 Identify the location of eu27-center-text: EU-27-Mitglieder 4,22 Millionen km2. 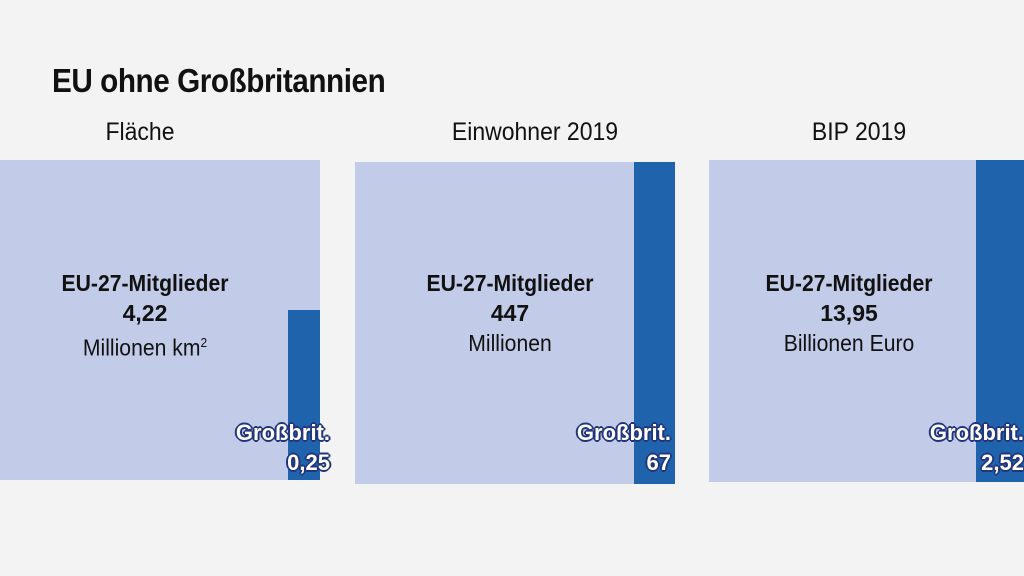
(145, 315).